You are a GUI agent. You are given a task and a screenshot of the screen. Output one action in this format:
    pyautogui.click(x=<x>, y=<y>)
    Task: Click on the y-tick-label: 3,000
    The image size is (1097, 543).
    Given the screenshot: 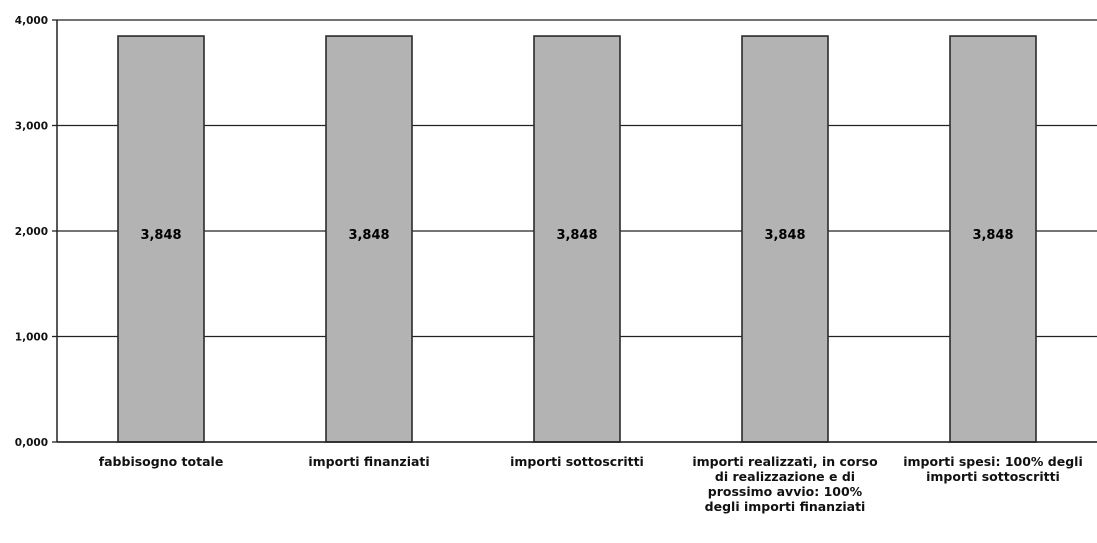 What is the action you would take?
    pyautogui.click(x=31, y=127)
    